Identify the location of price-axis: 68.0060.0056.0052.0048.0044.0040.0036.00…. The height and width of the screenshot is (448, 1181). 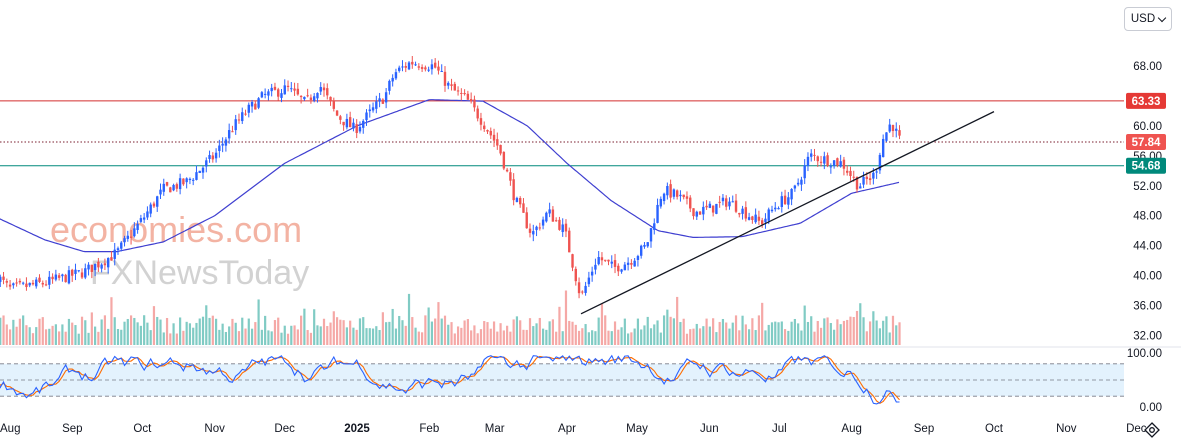
(1147, 202).